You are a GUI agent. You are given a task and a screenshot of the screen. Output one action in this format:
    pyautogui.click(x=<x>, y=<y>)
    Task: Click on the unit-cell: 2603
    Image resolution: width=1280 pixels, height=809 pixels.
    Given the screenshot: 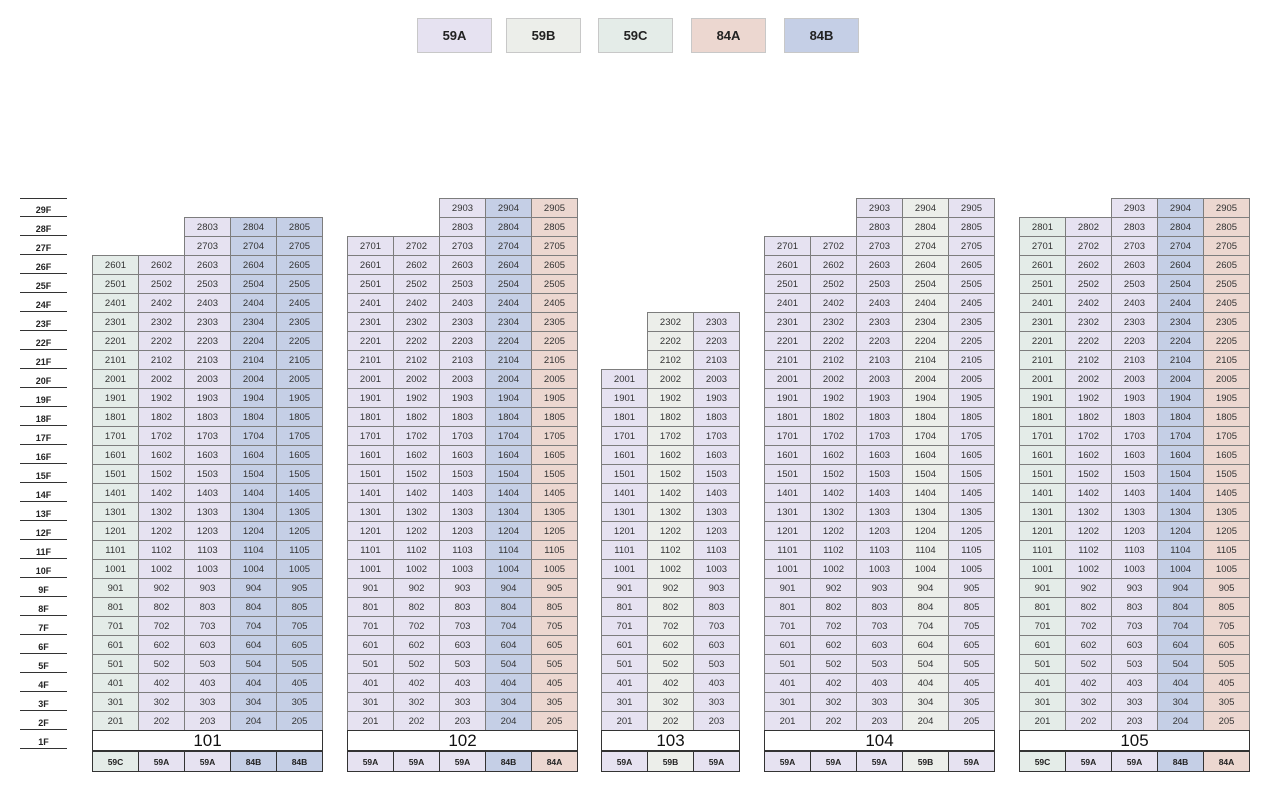 What is the action you would take?
    pyautogui.click(x=207, y=265)
    